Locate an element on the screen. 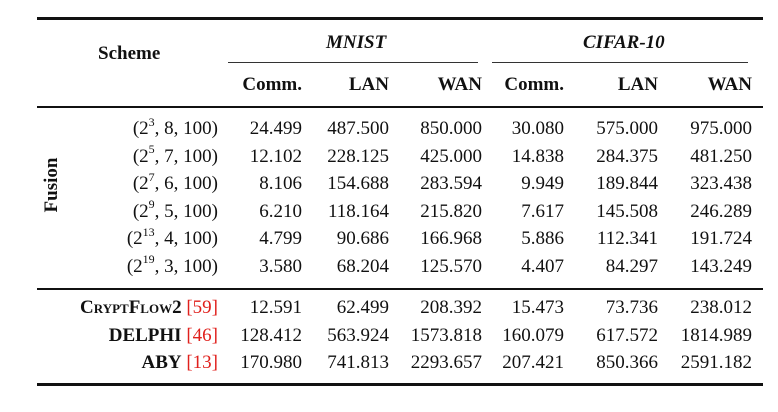 The height and width of the screenshot is (412, 778). subcol-cifar-comm: Comm. is located at coordinates (534, 84).